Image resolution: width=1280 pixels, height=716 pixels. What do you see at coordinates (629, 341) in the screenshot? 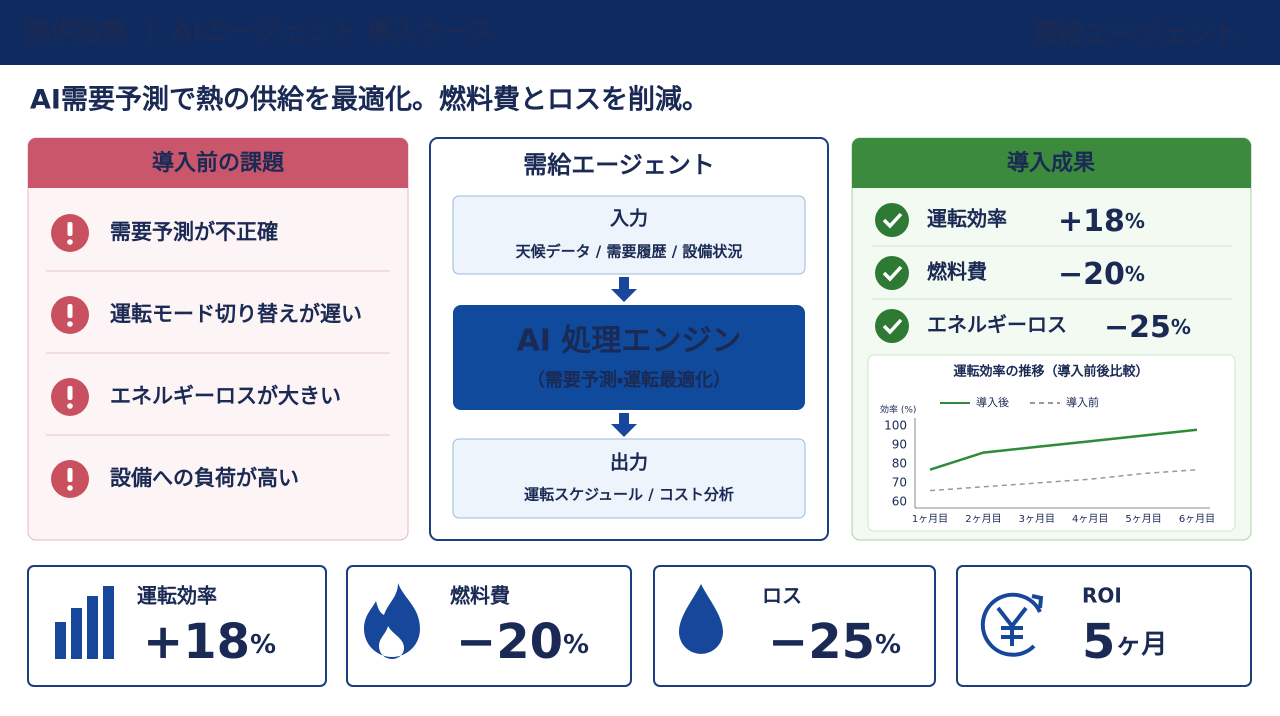
I see `engine-title: AI 処理エンジン` at bounding box center [629, 341].